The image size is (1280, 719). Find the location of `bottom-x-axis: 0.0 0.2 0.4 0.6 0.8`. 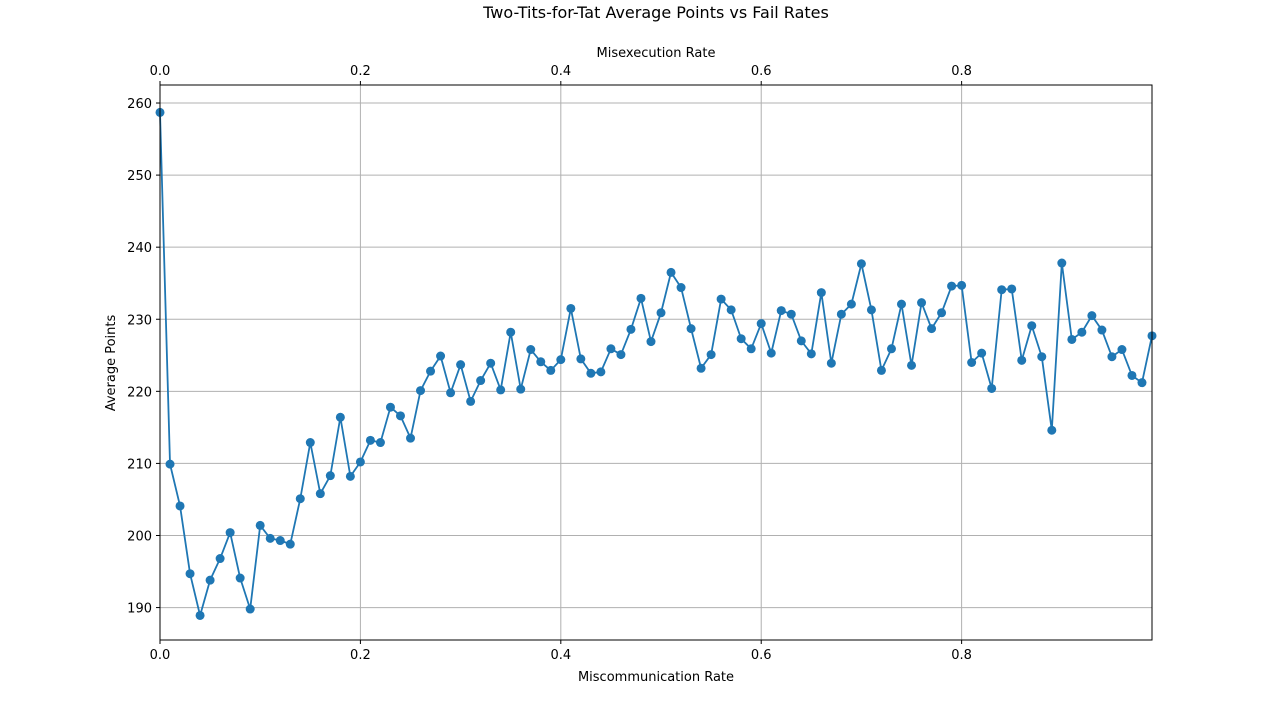

bottom-x-axis: 0.0 0.2 0.4 0.6 0.8 is located at coordinates (561, 651).